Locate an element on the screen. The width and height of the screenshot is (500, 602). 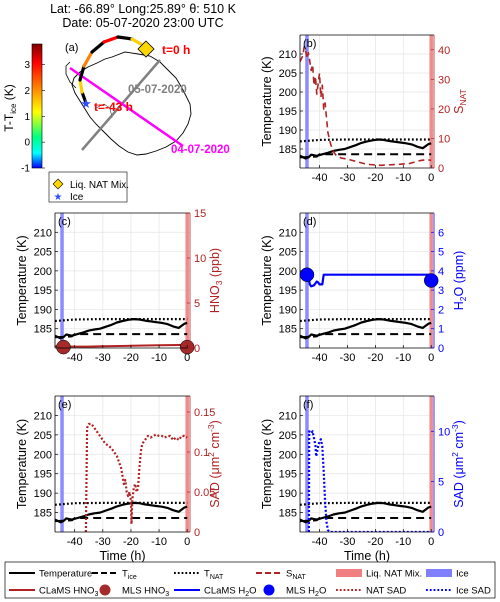
legend-label: MLS HNO3 is located at coordinates (145, 592).